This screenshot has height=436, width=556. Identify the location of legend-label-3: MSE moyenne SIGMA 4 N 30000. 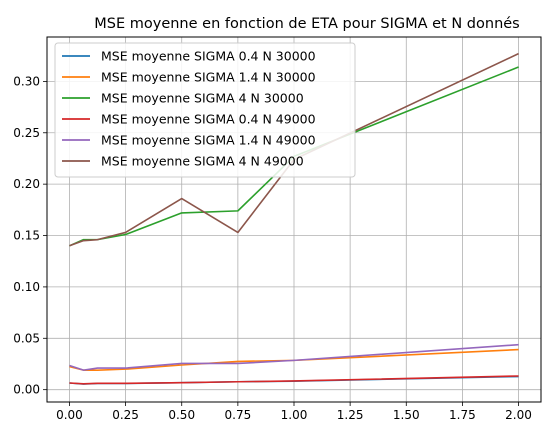
(202, 98).